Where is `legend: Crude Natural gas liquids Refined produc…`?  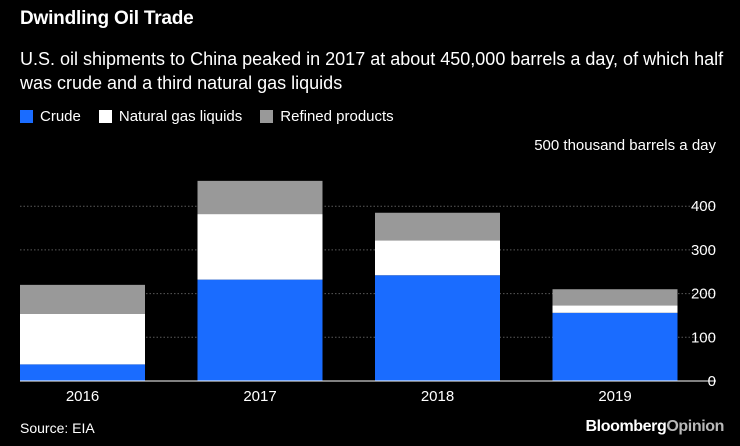 legend: Crude Natural gas liquids Refined produc… is located at coordinates (216, 116).